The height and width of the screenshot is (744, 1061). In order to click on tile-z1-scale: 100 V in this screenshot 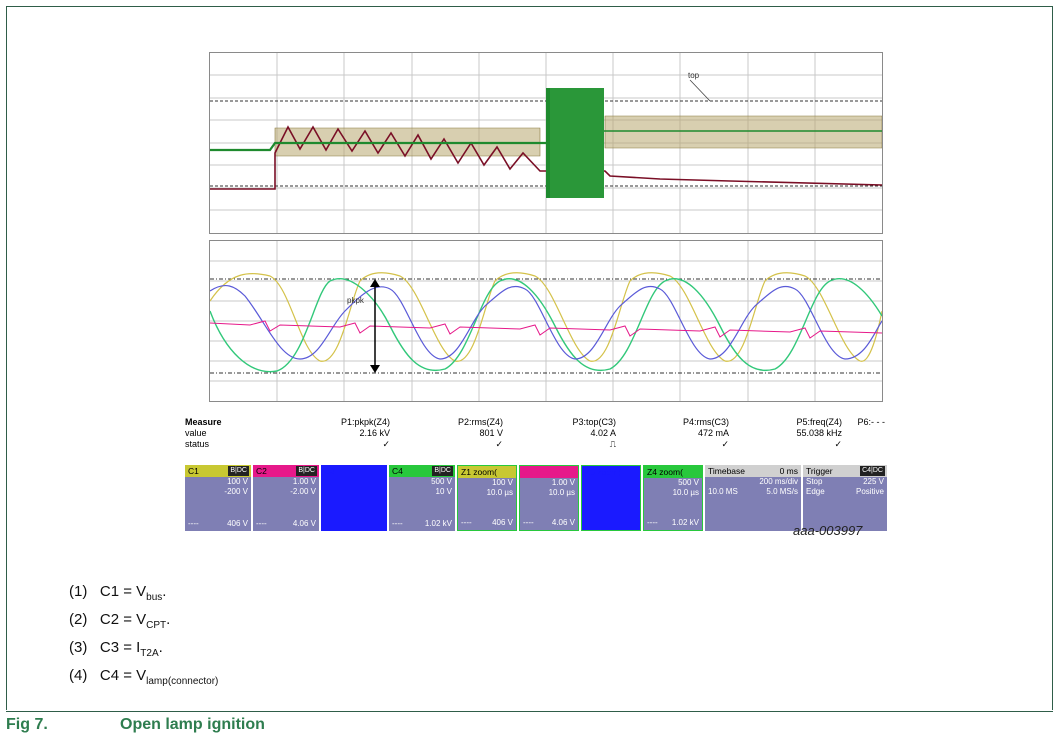, I will do `click(502, 482)`.